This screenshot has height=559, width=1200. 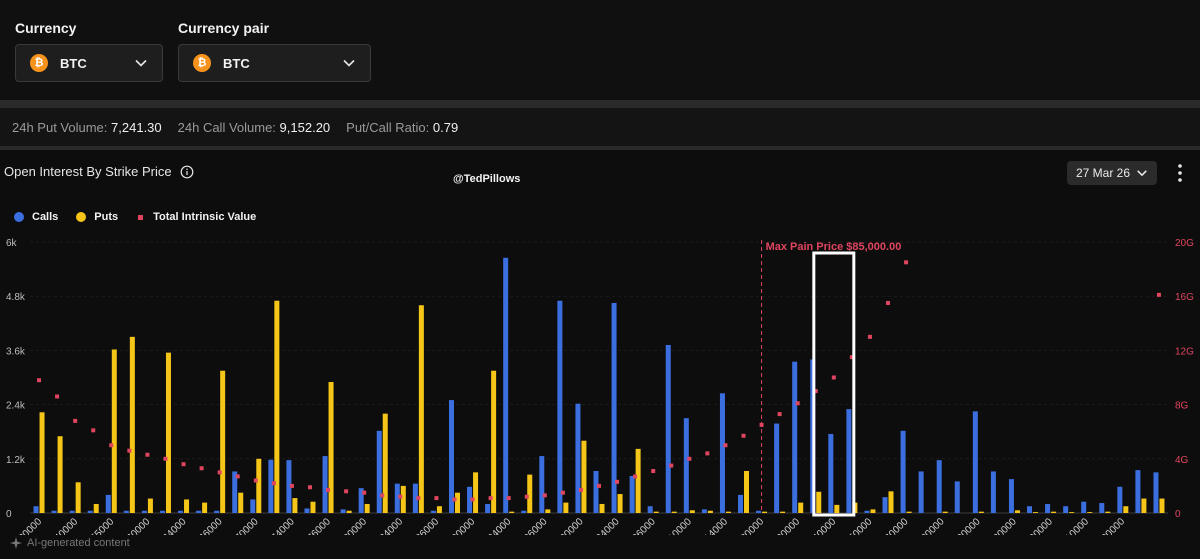 What do you see at coordinates (46, 28) in the screenshot?
I see `currency-label: Currency` at bounding box center [46, 28].